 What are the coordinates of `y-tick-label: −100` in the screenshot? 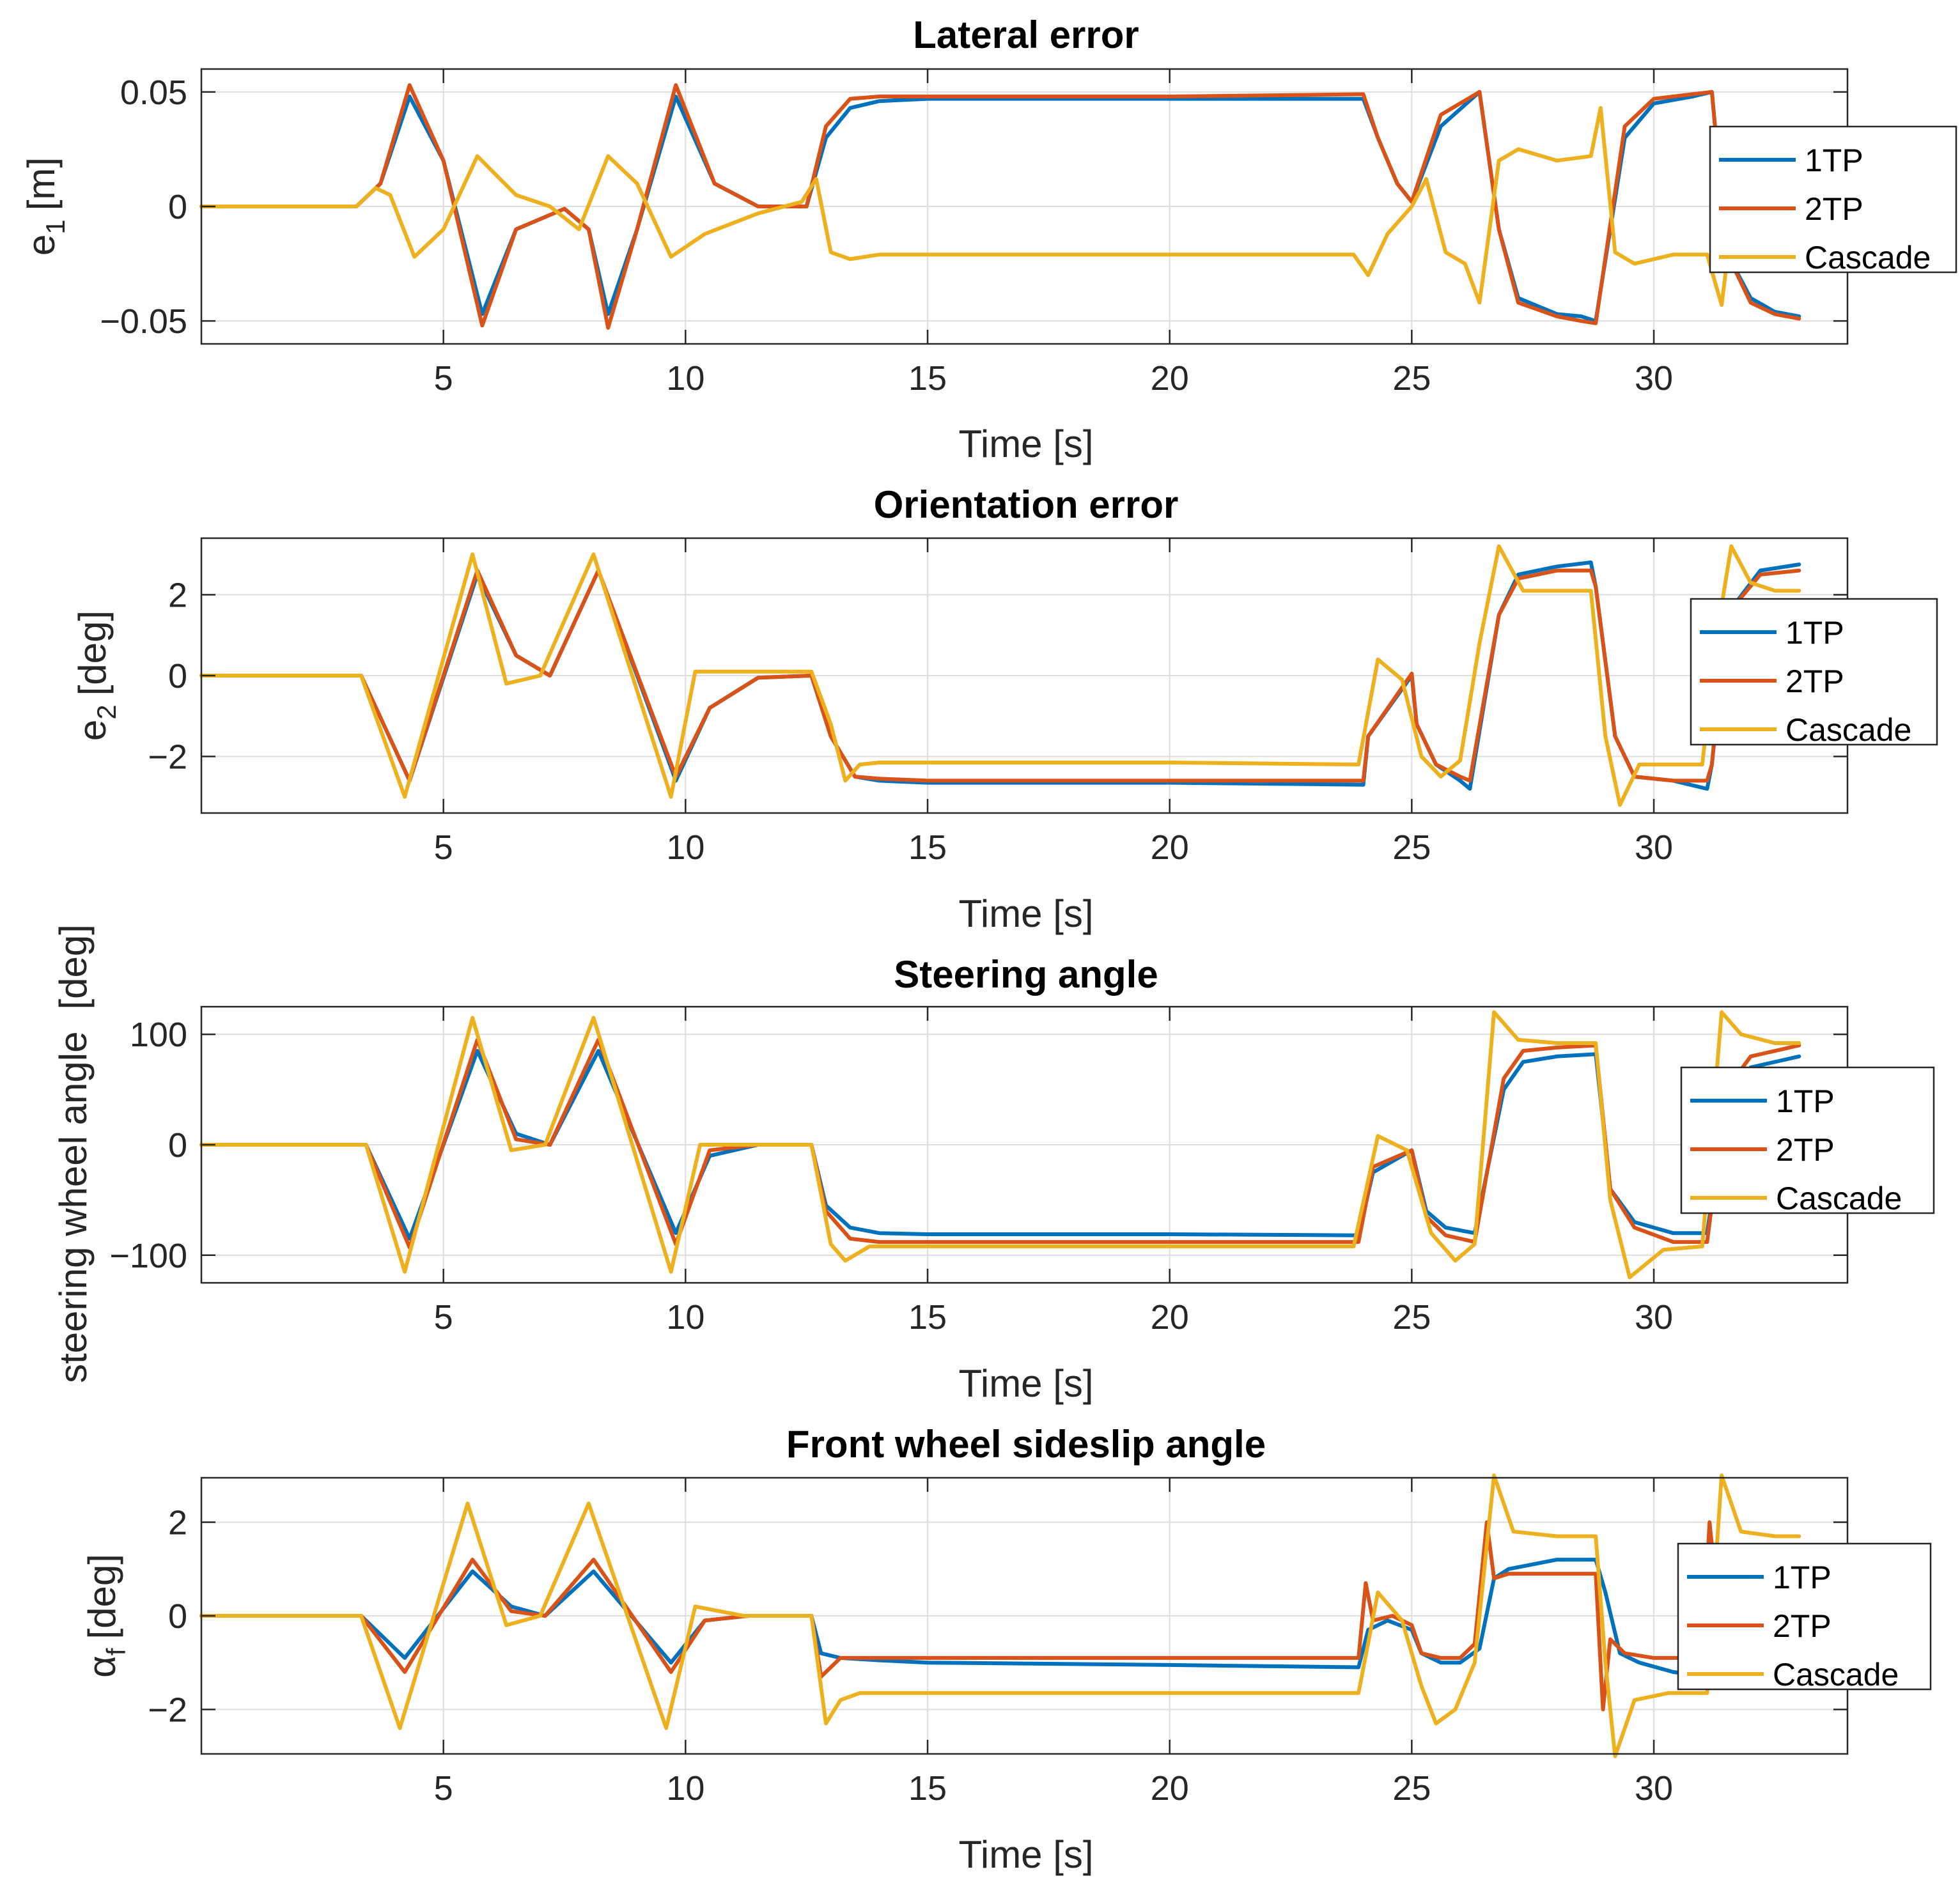 It's located at (148, 1256).